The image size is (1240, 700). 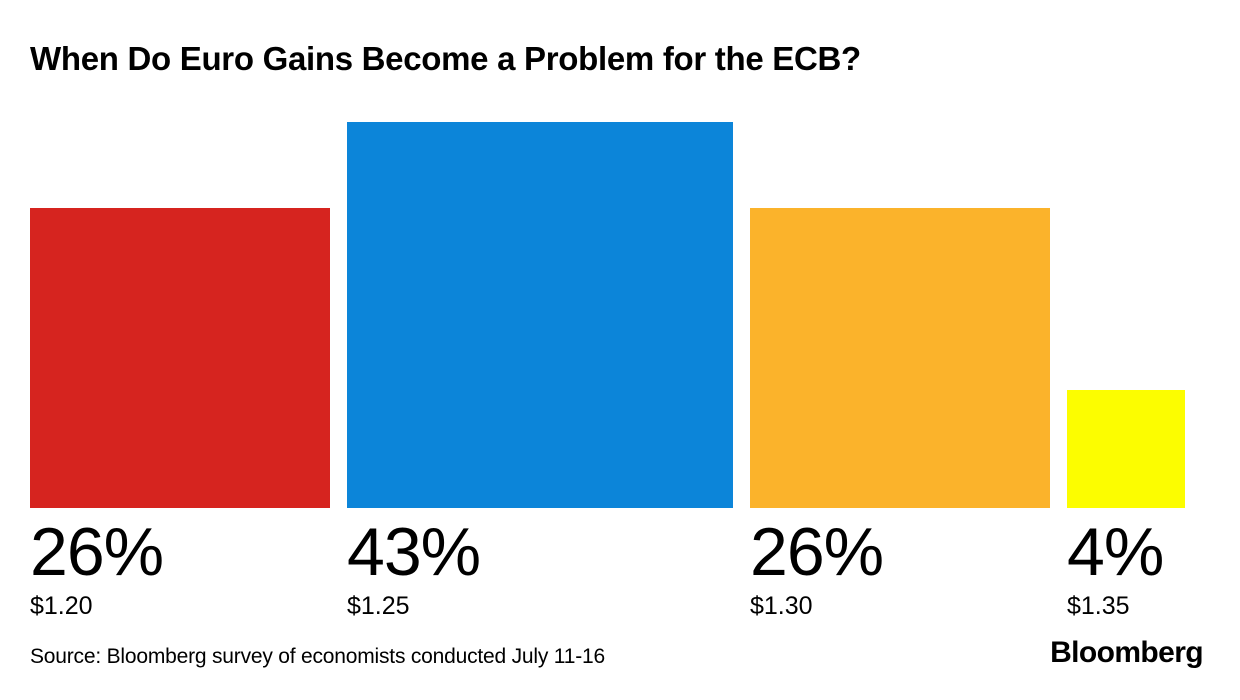 I want to click on bar-labels-1-25: 43% $1.25, so click(x=414, y=564).